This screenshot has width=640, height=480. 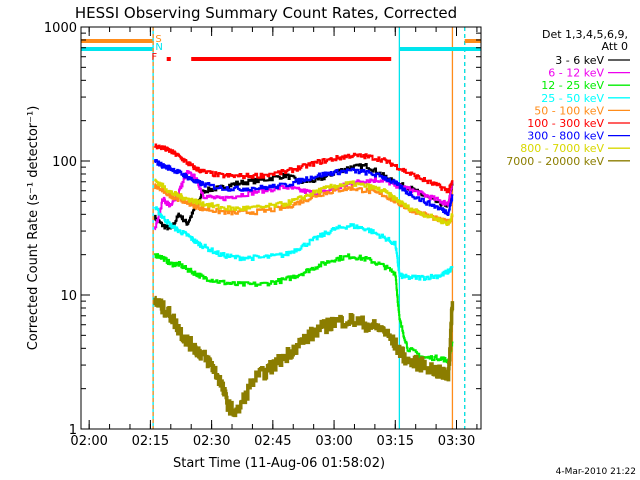 I want to click on x-tick-label: 02:30, so click(x=211, y=441).